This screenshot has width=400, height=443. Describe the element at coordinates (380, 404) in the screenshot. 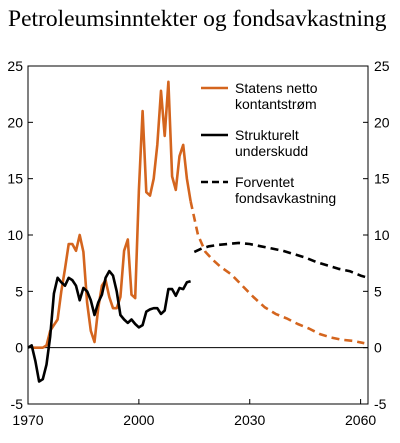

I see `y-tick-label-right: -5` at that location.